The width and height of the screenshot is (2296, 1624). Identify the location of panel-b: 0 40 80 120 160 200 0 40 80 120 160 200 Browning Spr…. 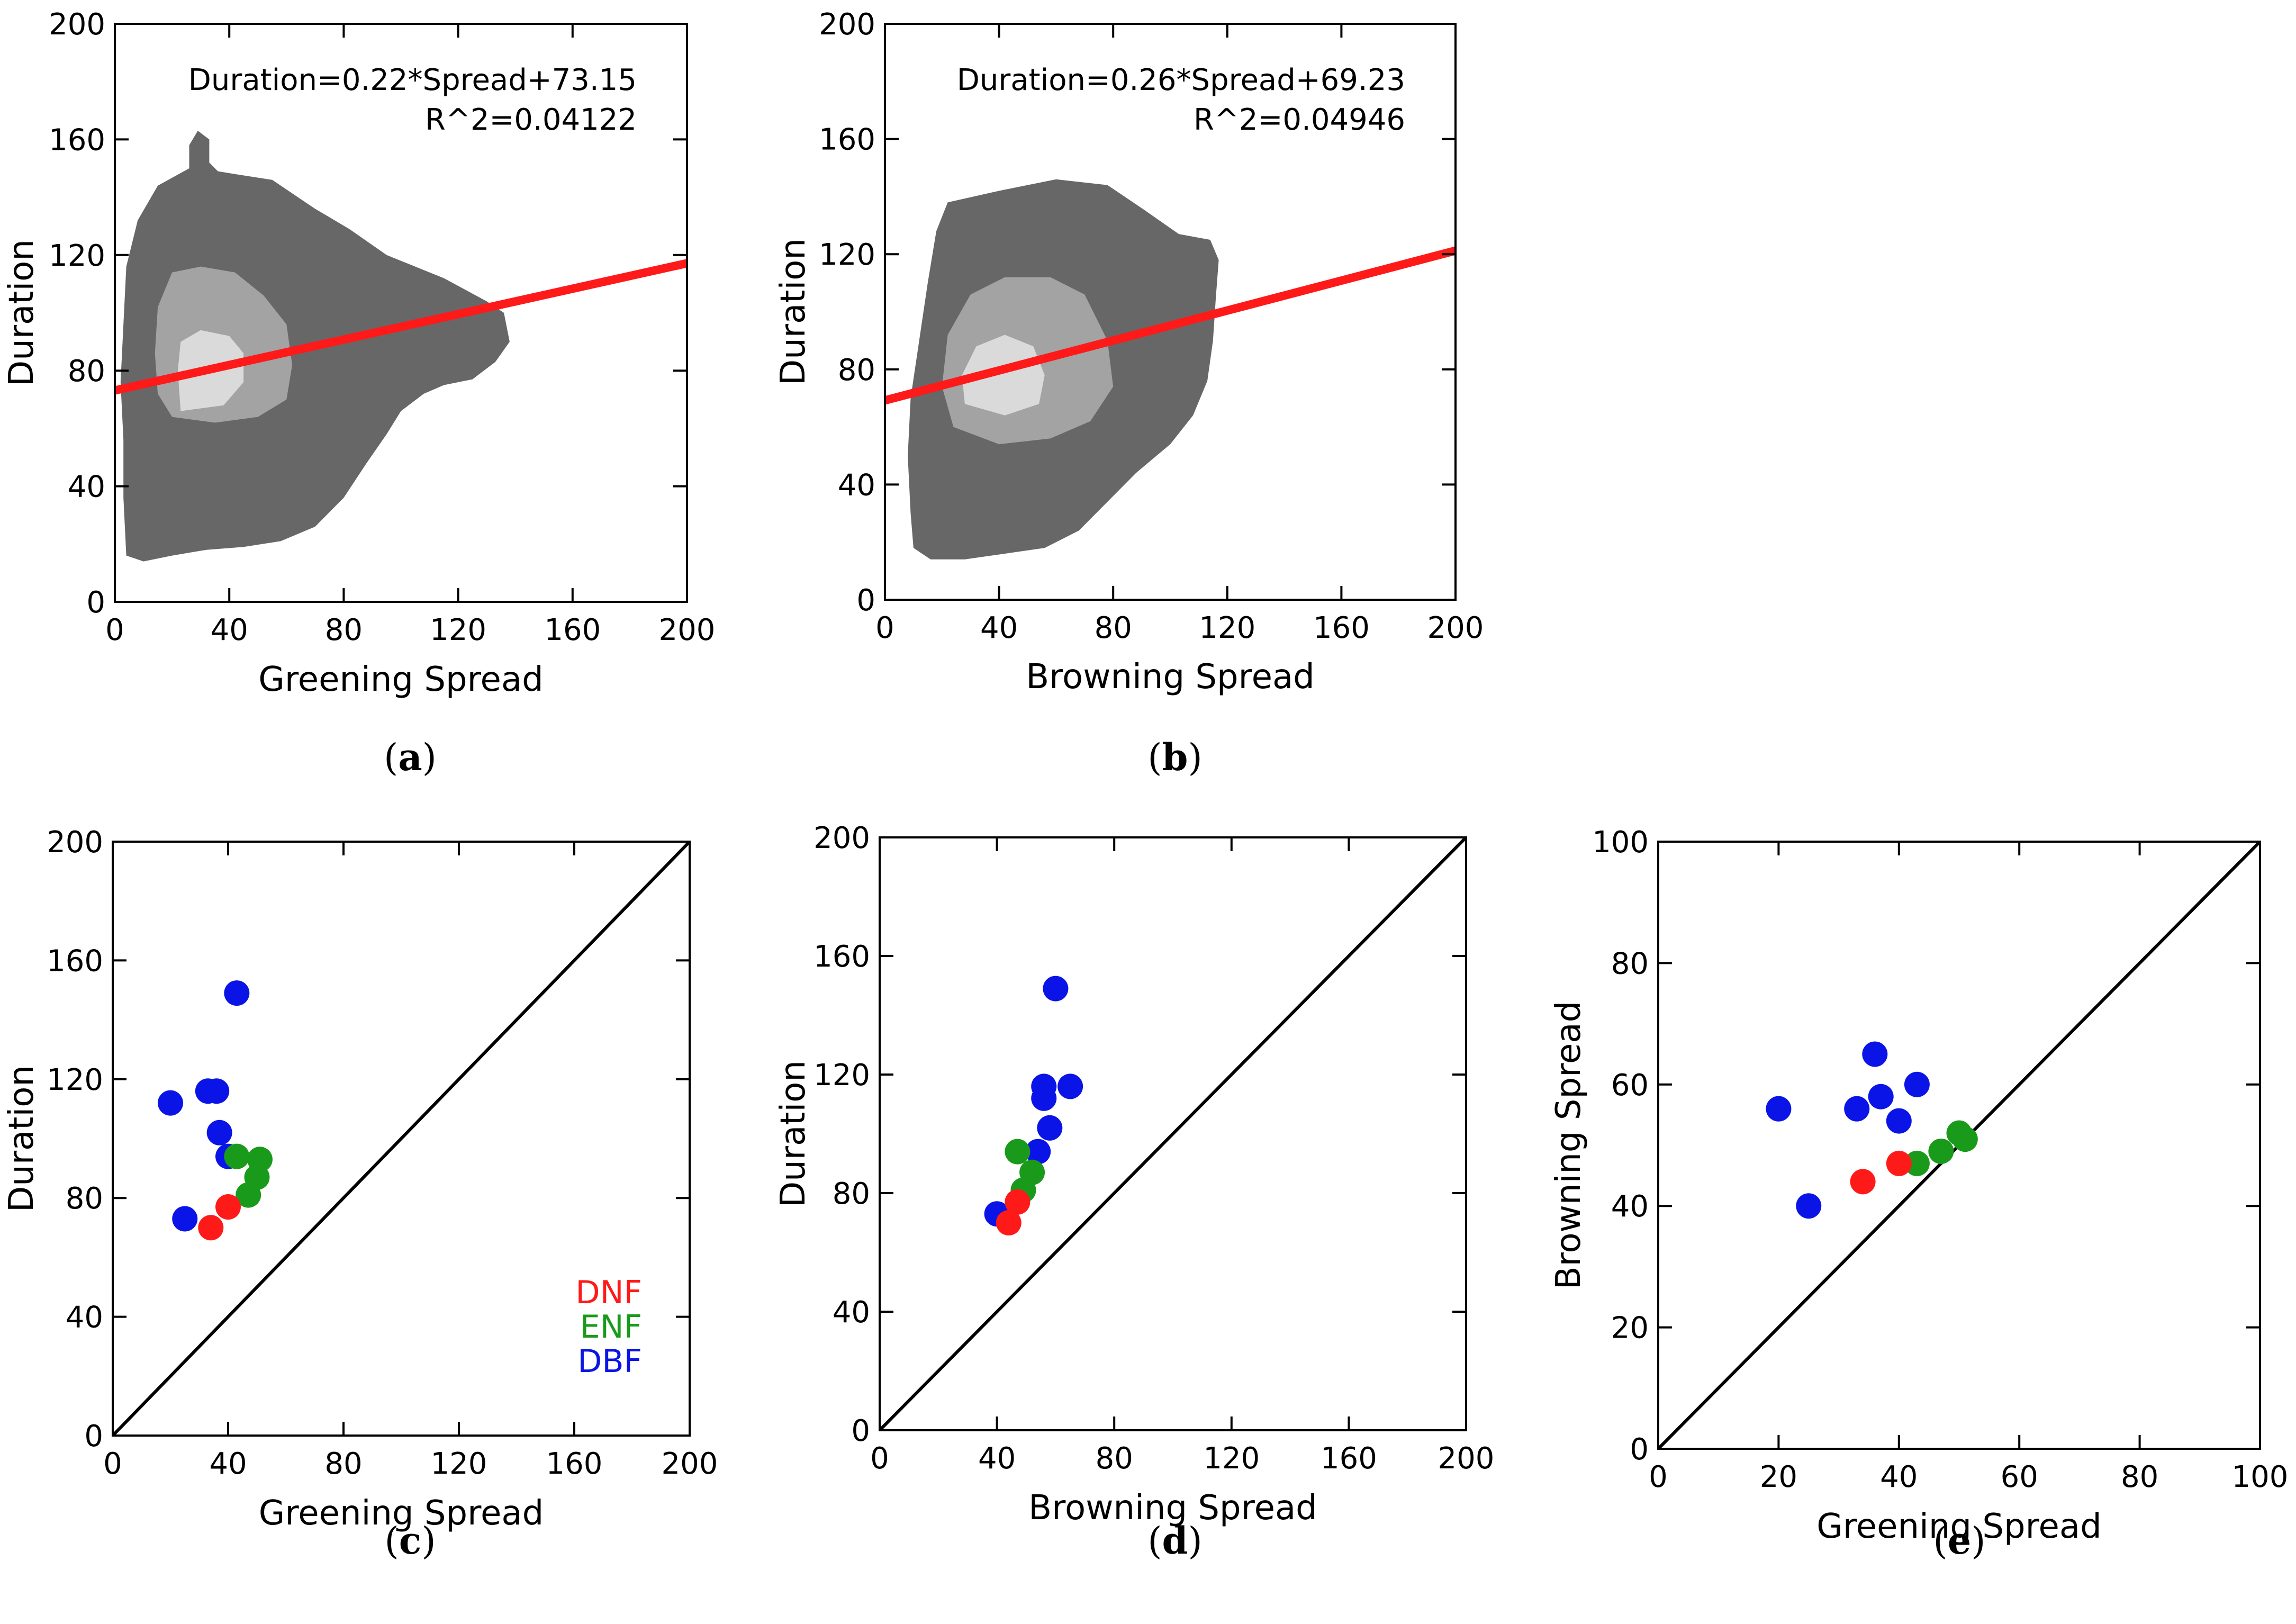
(1129, 393).